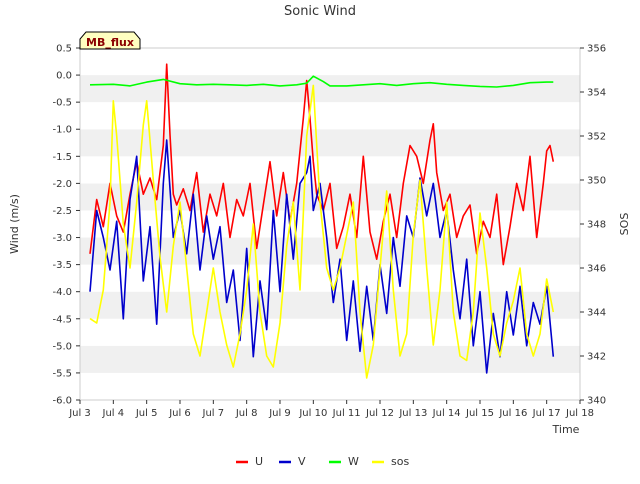  What do you see at coordinates (62, 373) in the screenshot?
I see `y-tick-label: -5.5` at bounding box center [62, 373].